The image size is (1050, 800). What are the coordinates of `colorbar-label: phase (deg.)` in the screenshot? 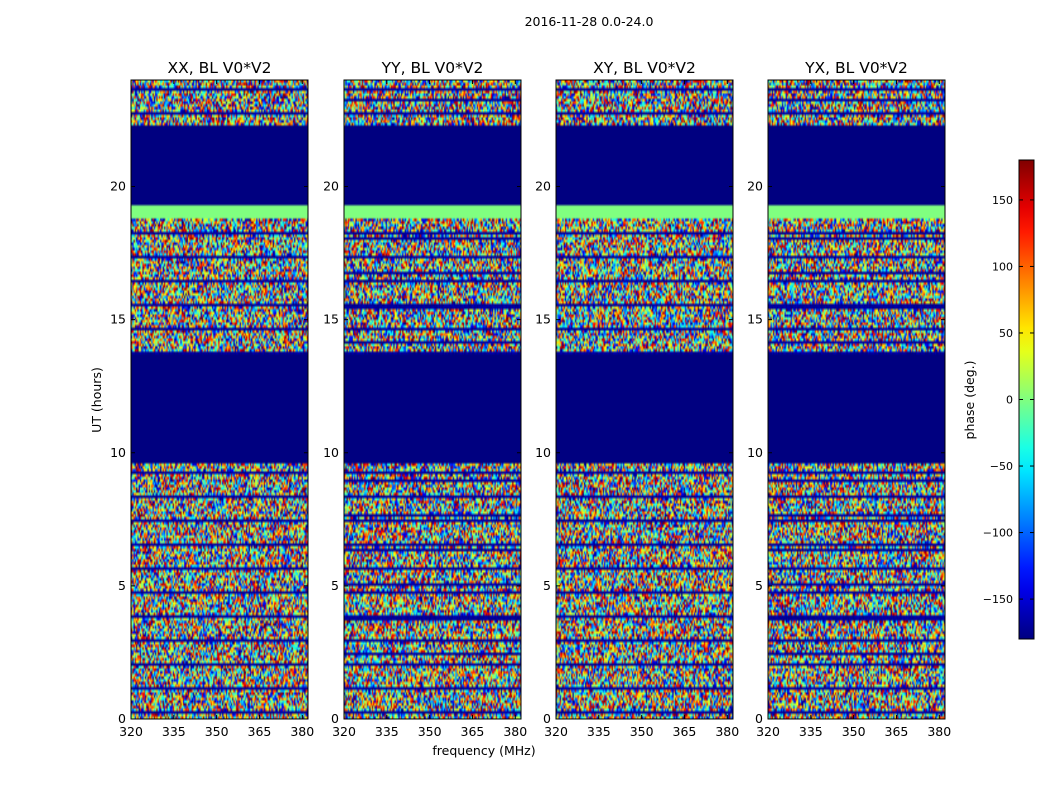 It's located at (969, 400).